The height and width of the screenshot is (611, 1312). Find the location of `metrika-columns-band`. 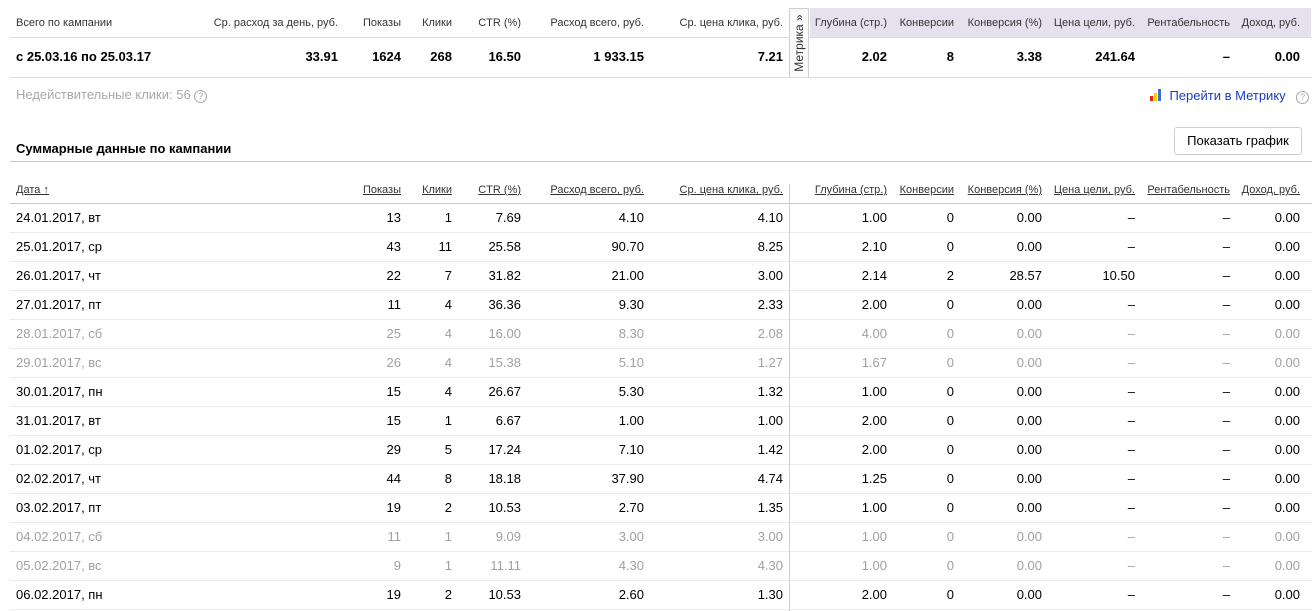

metrika-columns-band is located at coordinates (1060, 22).